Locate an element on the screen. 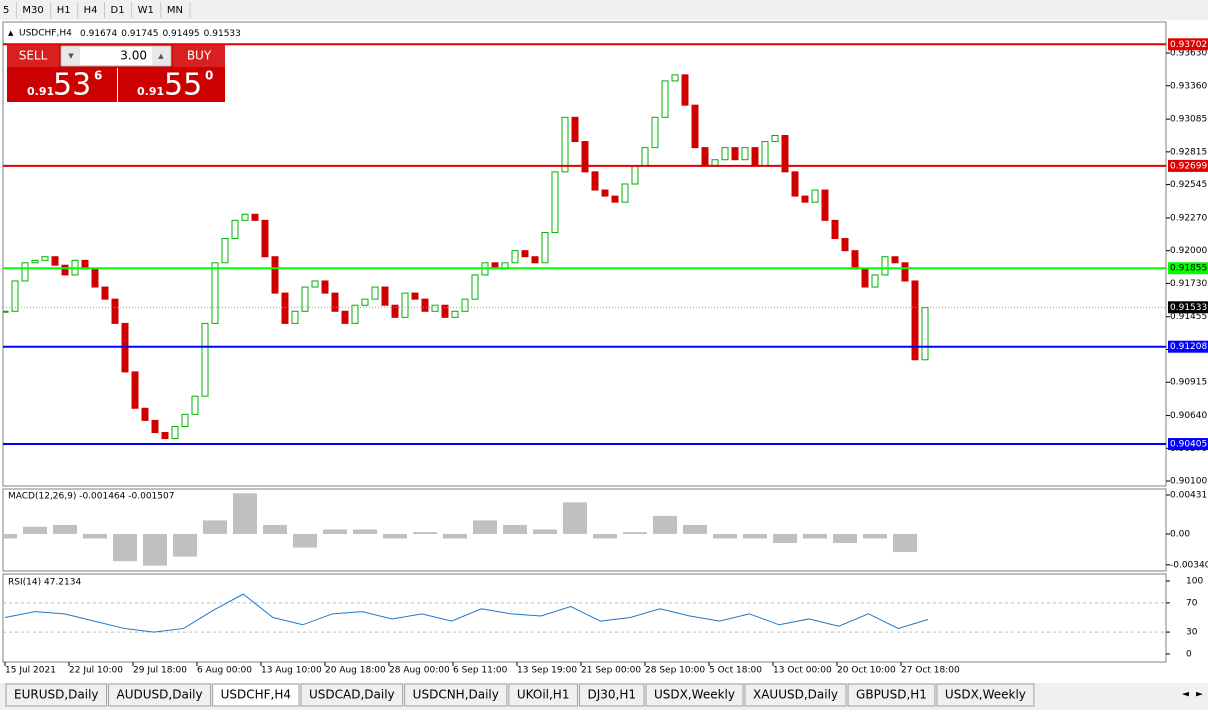 The height and width of the screenshot is (714, 1208). tab-label: DJ30,H1 is located at coordinates (611, 695).